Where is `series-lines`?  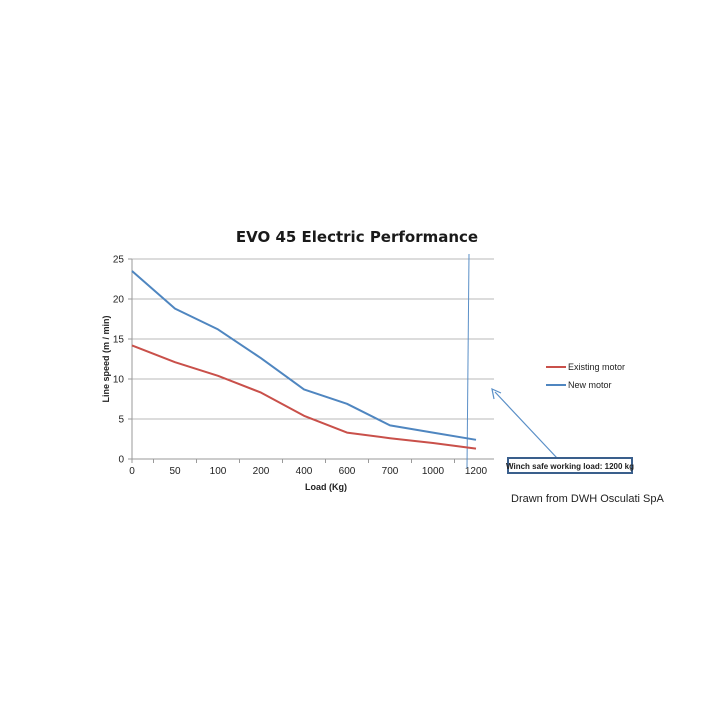 series-lines is located at coordinates (304, 360).